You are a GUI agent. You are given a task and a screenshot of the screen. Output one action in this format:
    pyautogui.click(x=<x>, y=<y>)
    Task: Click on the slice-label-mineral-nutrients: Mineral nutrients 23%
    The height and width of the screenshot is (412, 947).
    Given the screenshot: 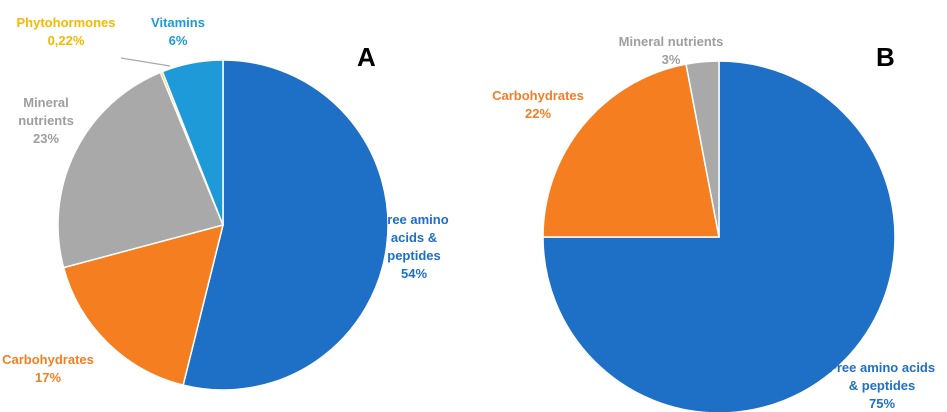 What is the action you would take?
    pyautogui.click(x=46, y=120)
    